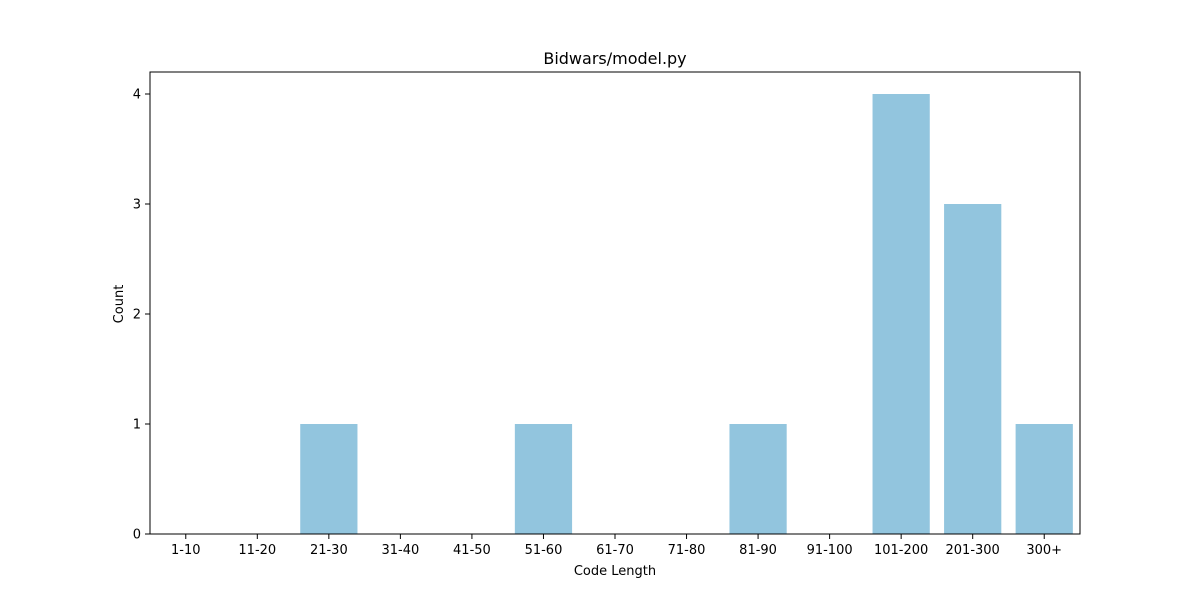 The image size is (1200, 604). Describe the element at coordinates (137, 205) in the screenshot. I see `y-tick-label: 3` at that location.